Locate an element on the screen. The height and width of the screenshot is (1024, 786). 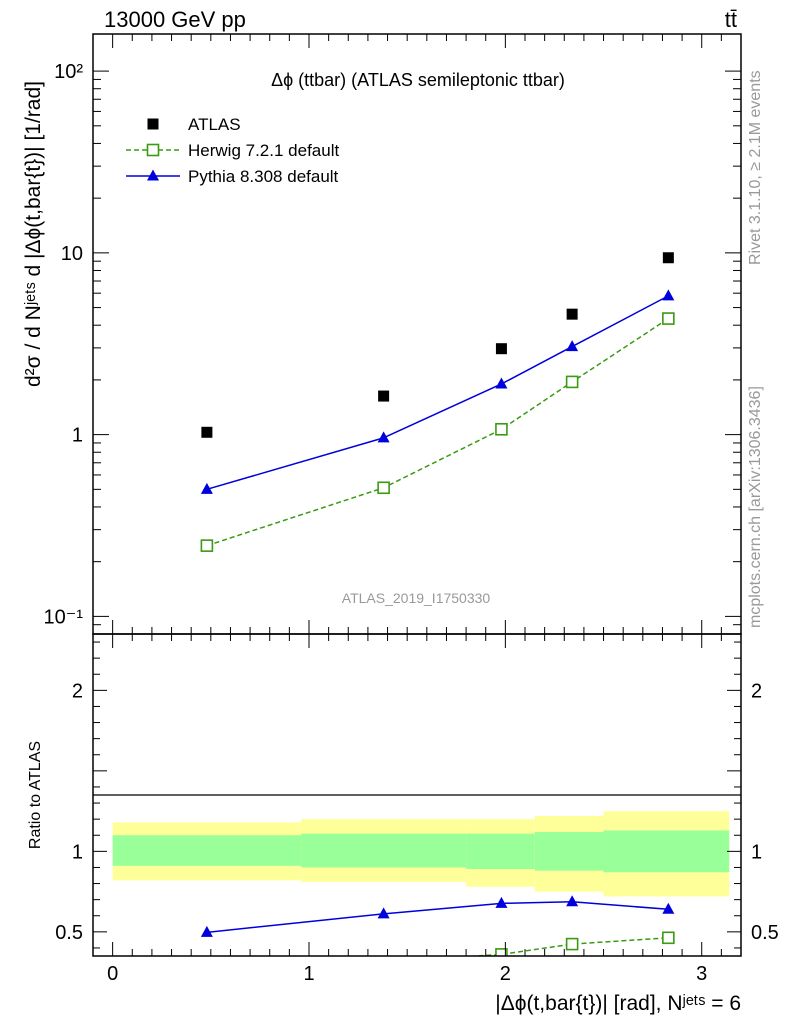
legend-entry: ATLAS is located at coordinates (214, 124).